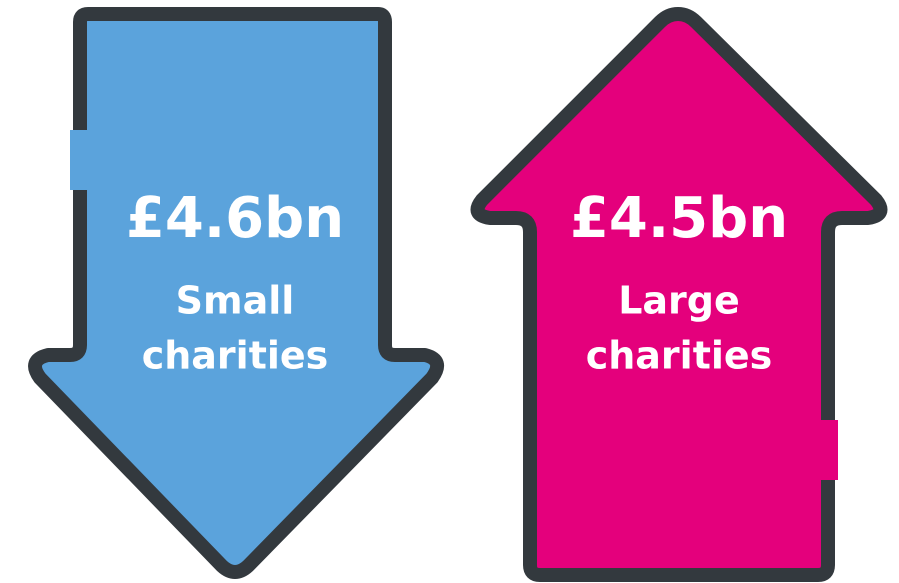 The height and width of the screenshot is (583, 899). Describe the element at coordinates (679, 301) in the screenshot. I see `label: Large` at that location.